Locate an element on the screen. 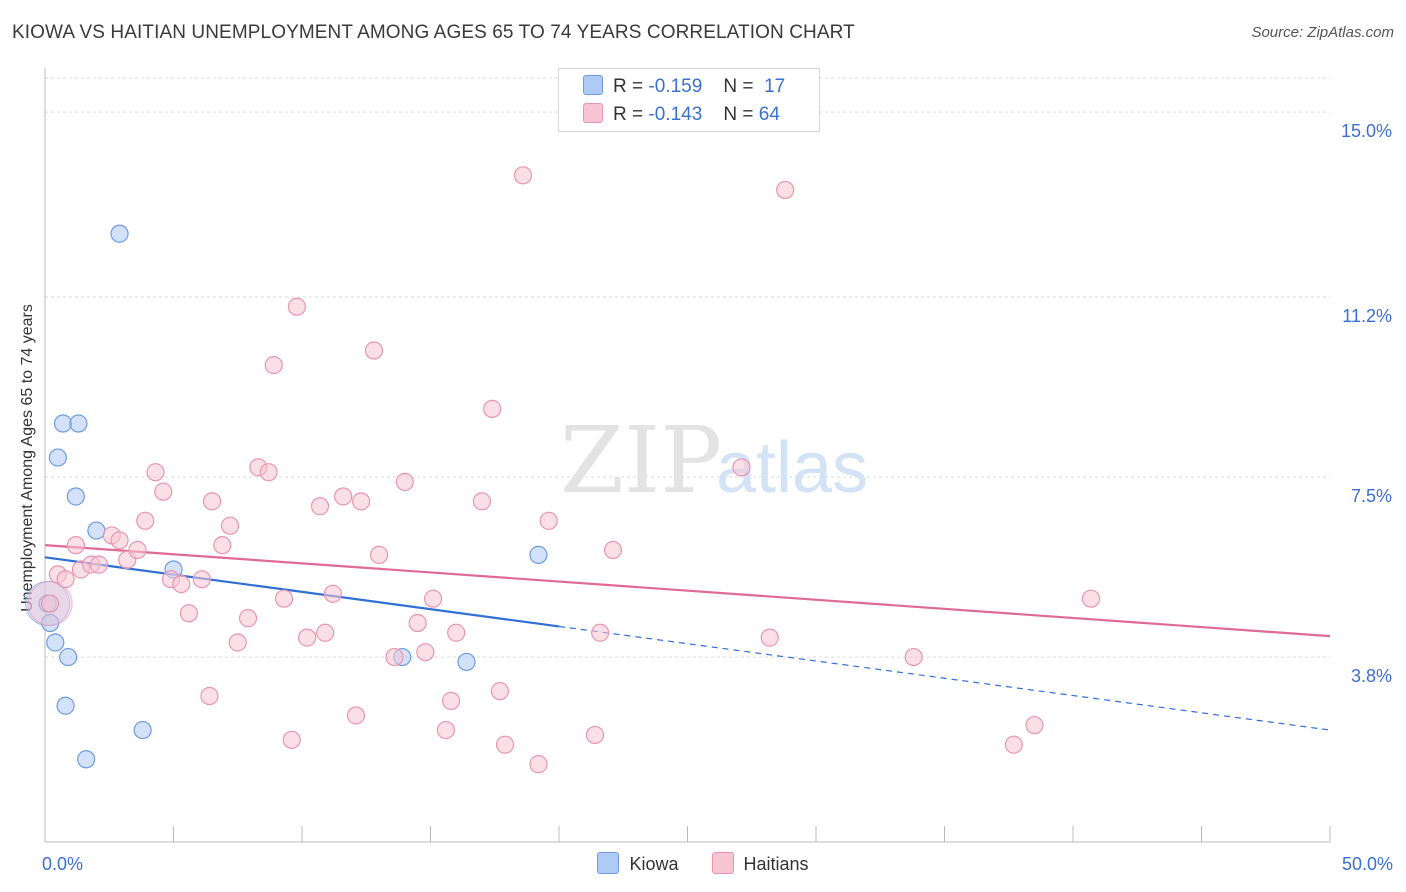 The image size is (1406, 892). kiowa-trend-extension is located at coordinates (944, 678).